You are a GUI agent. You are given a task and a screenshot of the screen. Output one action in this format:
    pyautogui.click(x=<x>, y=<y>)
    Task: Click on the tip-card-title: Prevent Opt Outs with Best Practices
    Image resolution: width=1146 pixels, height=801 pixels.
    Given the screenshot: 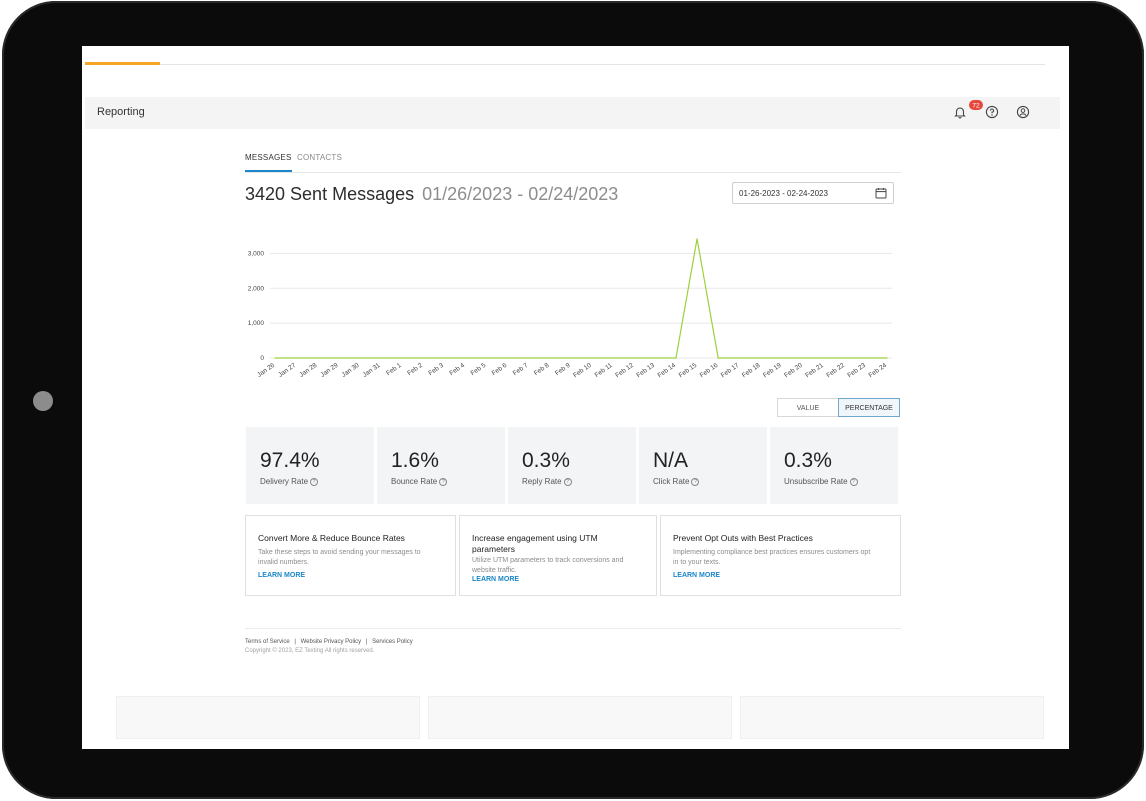 What is the action you would take?
    pyautogui.click(x=743, y=538)
    